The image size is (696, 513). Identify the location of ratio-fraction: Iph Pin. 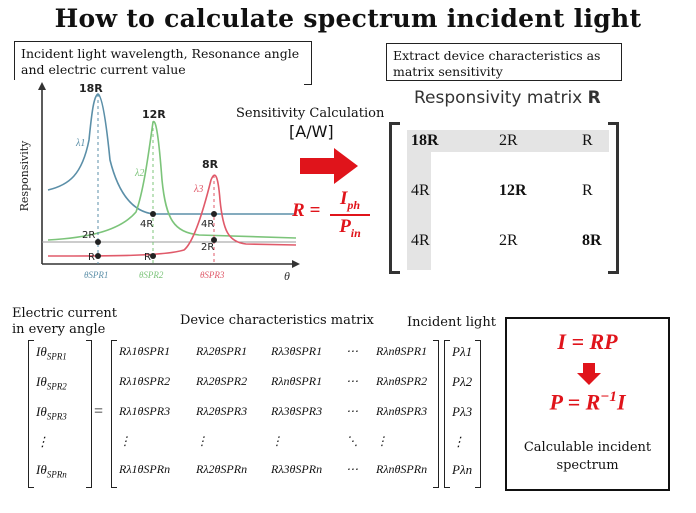
(350, 214).